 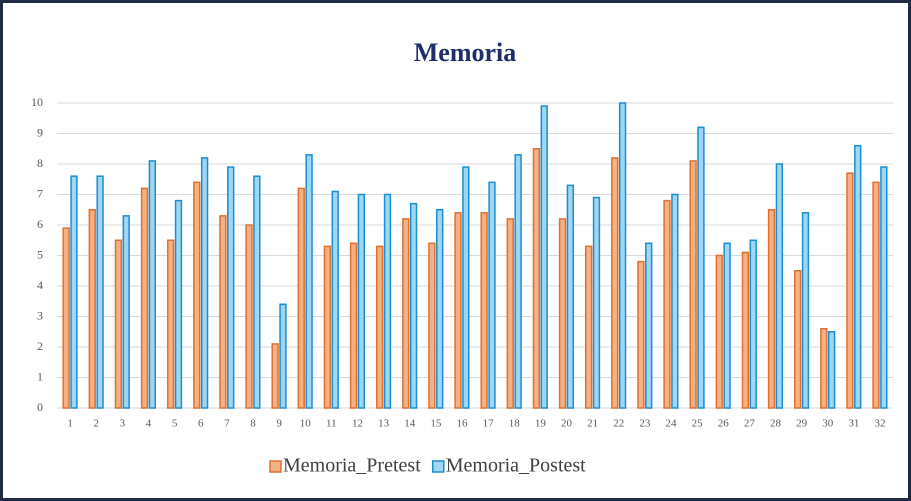 I want to click on legend-label: Memoria_Postest, so click(x=516, y=466).